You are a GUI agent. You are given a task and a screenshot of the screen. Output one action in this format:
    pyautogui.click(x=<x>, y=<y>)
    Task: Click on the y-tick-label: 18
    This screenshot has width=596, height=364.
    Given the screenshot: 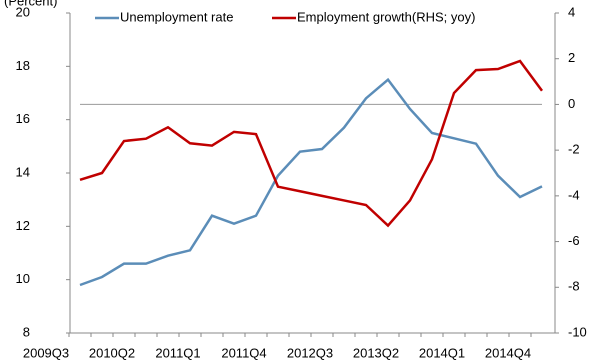 What is the action you would take?
    pyautogui.click(x=23, y=65)
    